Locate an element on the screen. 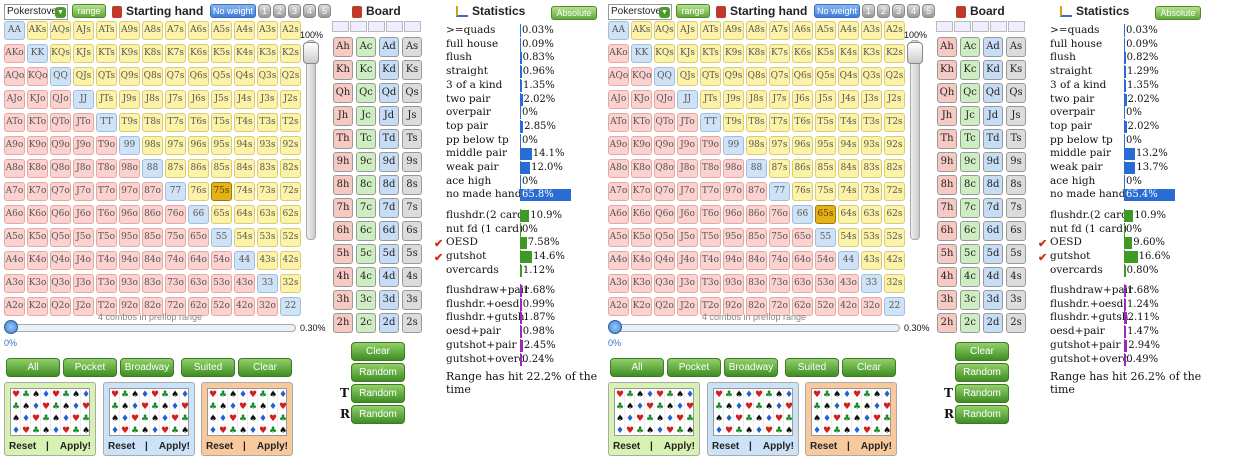  board-card-Th: Th is located at coordinates (947, 139).